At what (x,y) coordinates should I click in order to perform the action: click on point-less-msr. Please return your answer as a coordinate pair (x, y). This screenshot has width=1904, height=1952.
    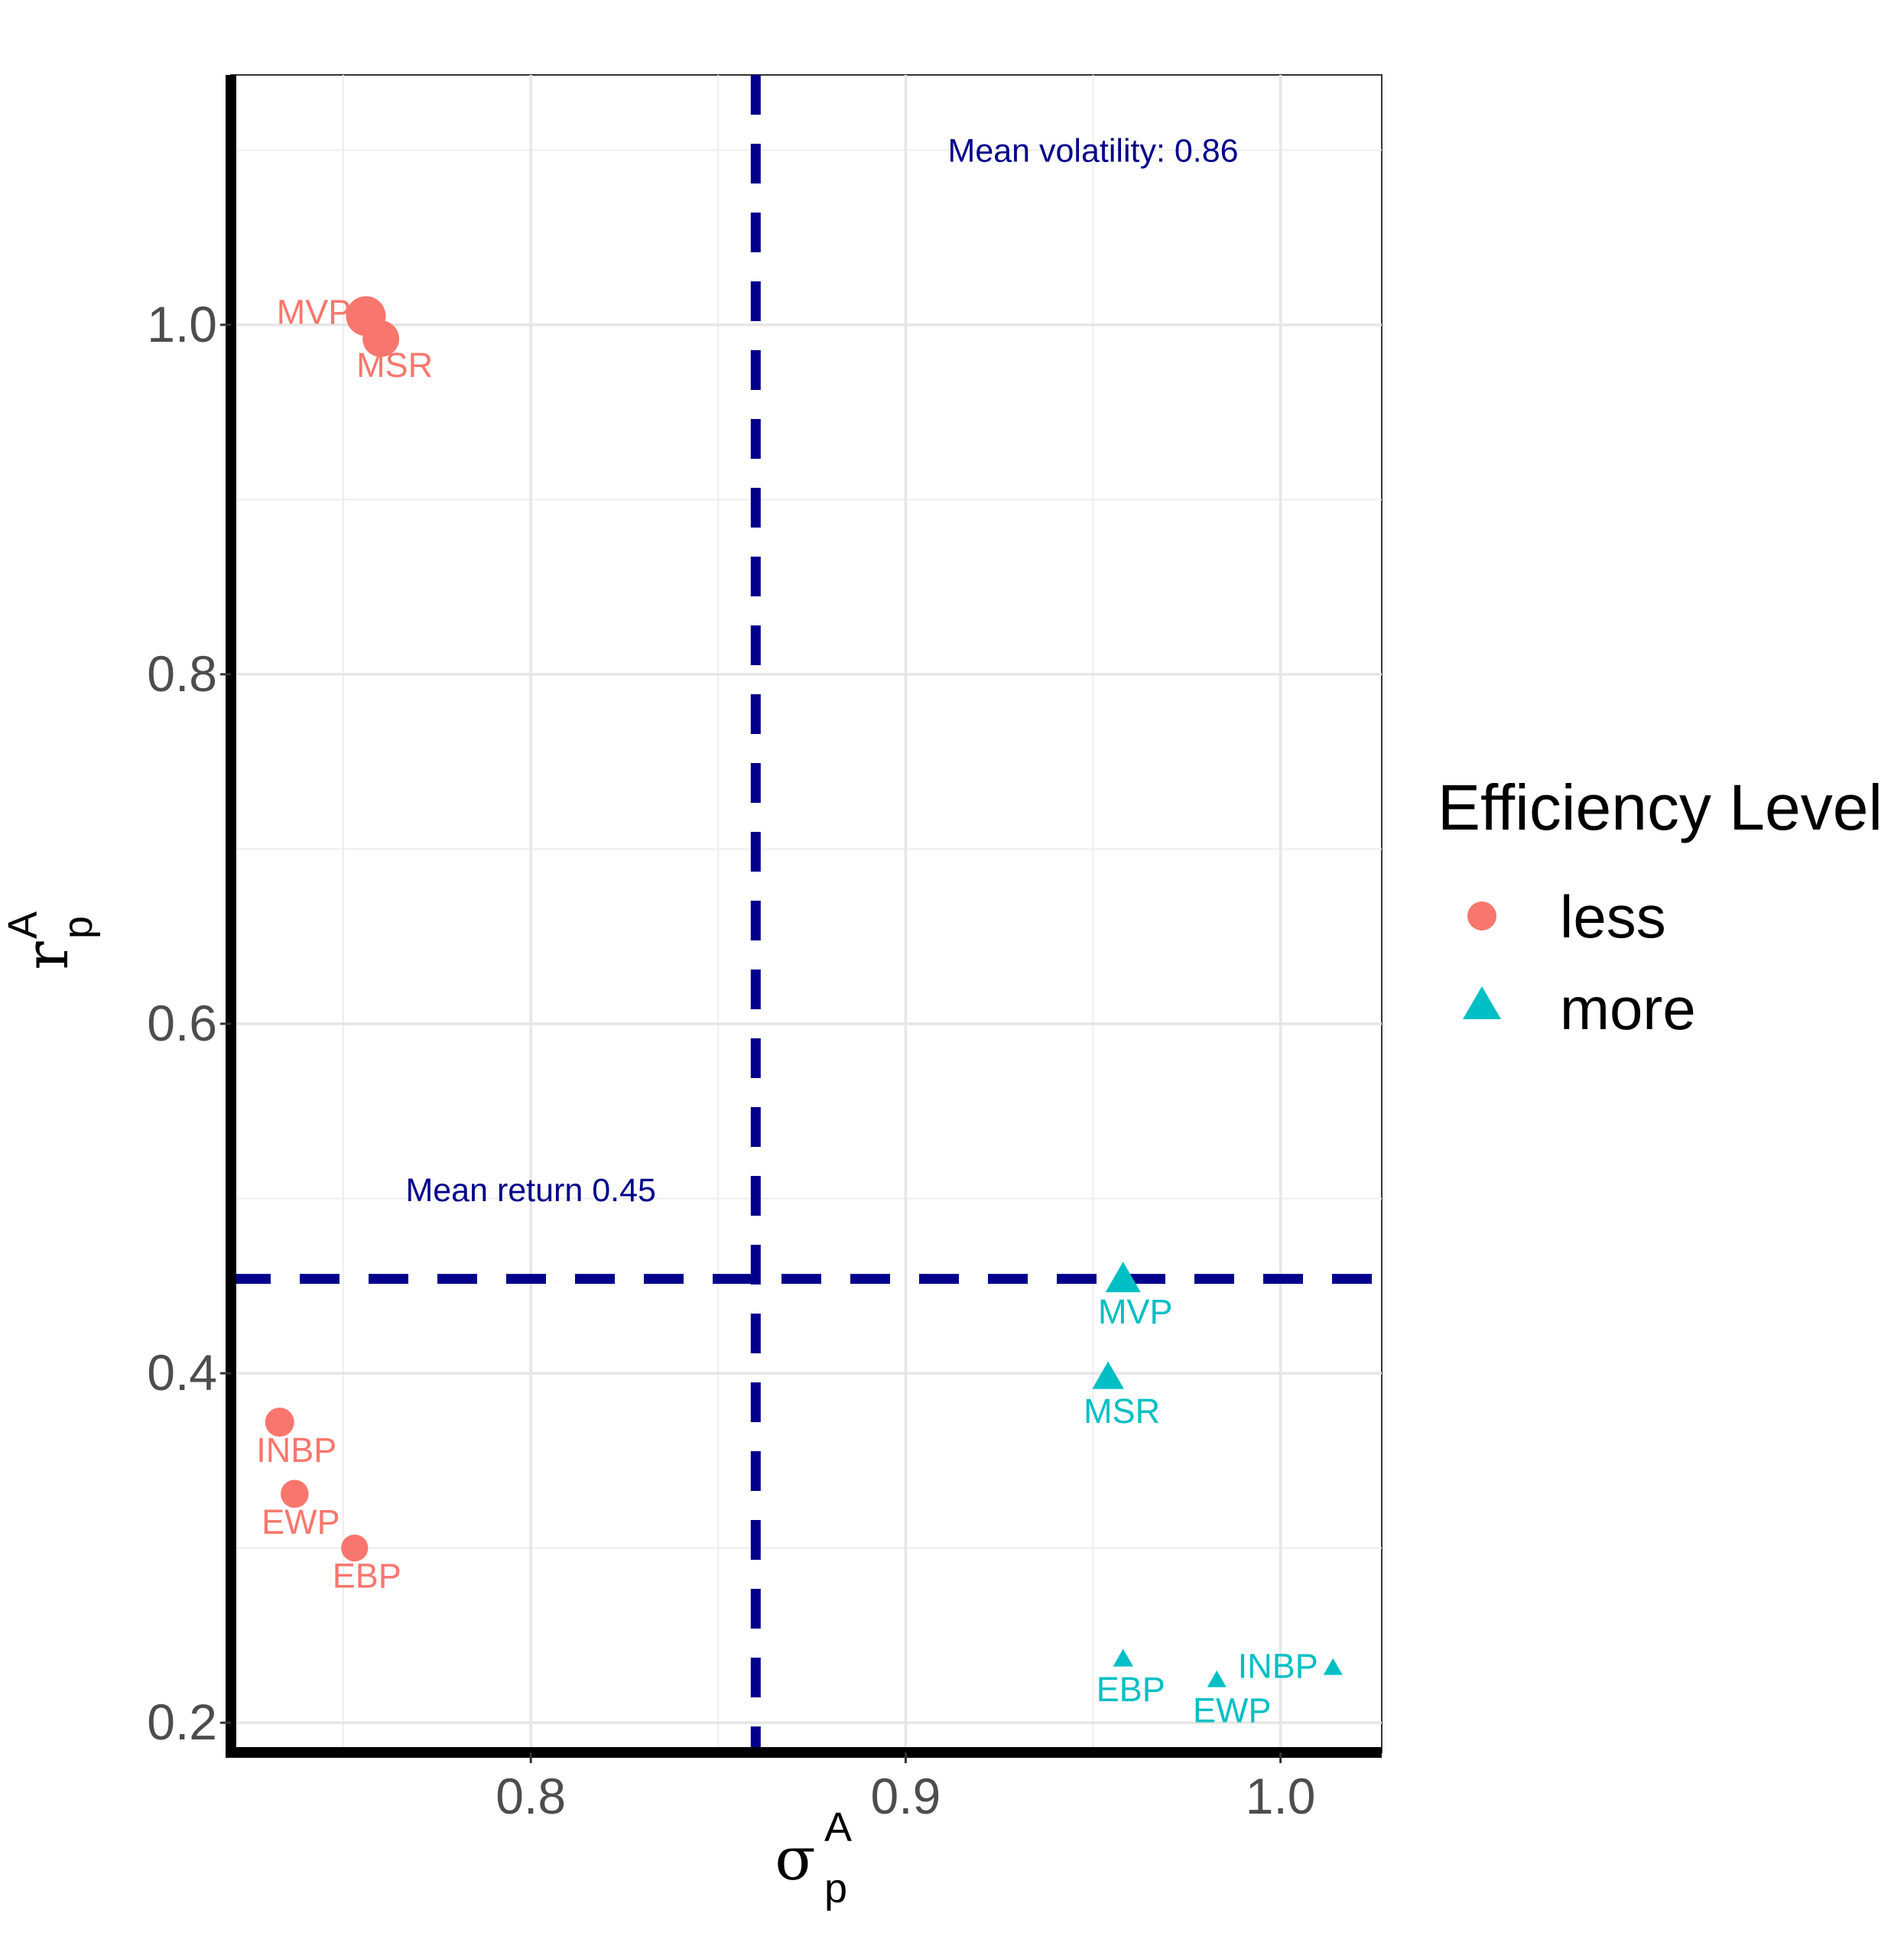
    Looking at the image, I should click on (380, 338).